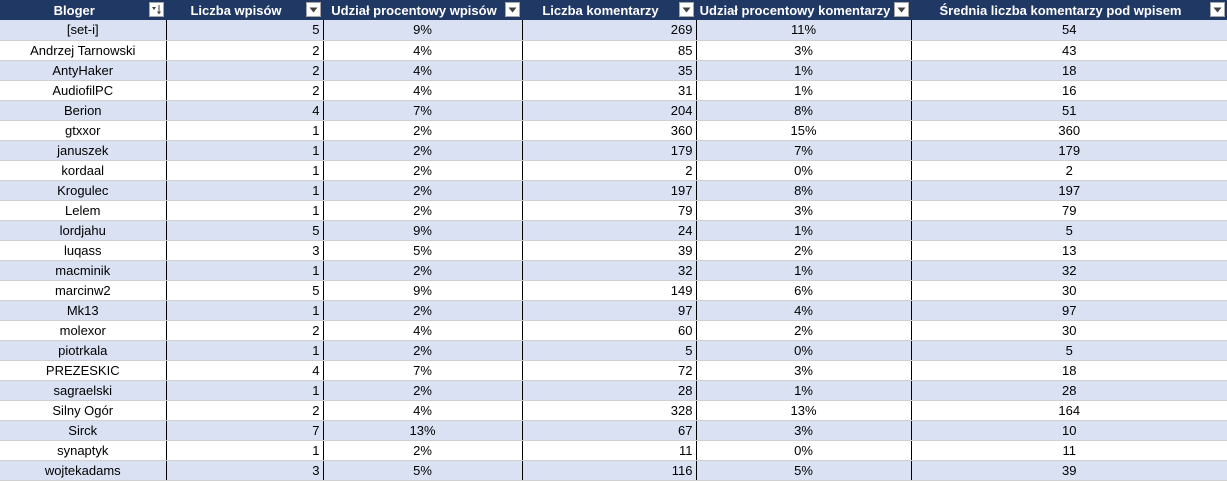  What do you see at coordinates (609, 110) in the screenshot?
I see `cell-liczba-komentarzy: 204` at bounding box center [609, 110].